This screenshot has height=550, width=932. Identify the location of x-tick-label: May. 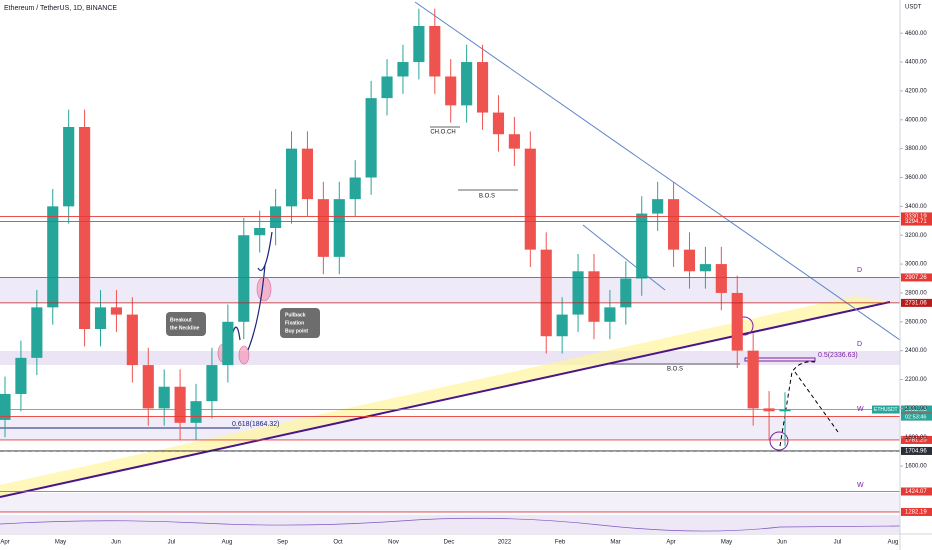
(726, 543).